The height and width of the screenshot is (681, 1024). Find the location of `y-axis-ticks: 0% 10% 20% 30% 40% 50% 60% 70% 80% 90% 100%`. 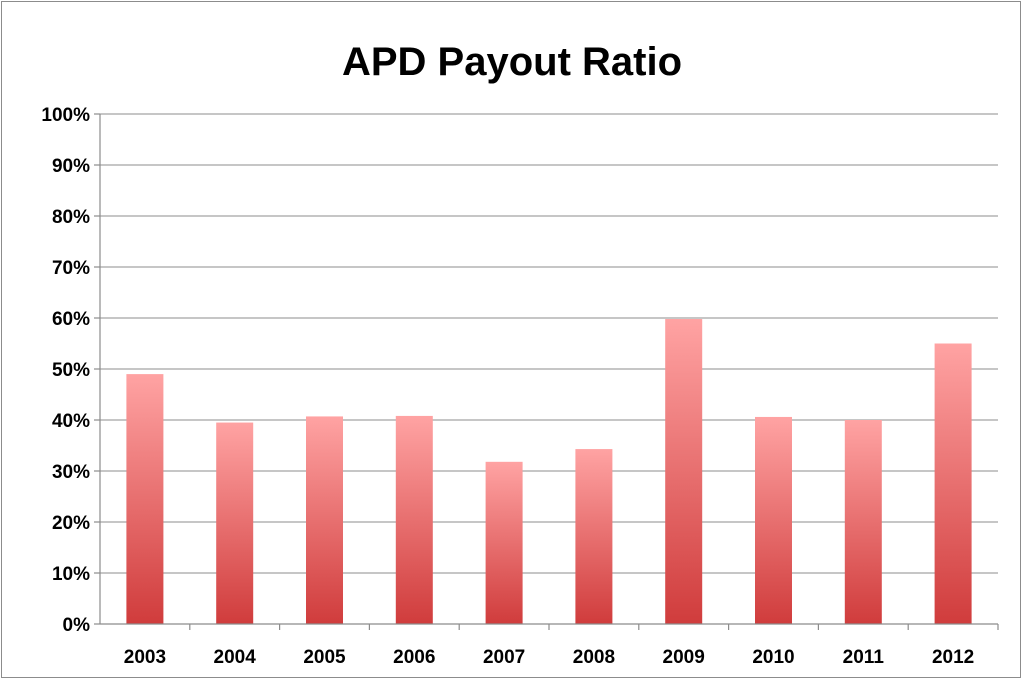

y-axis-ticks: 0% 10% 20% 30% 40% 50% 60% 70% 80% 90% 100% is located at coordinates (70, 370).